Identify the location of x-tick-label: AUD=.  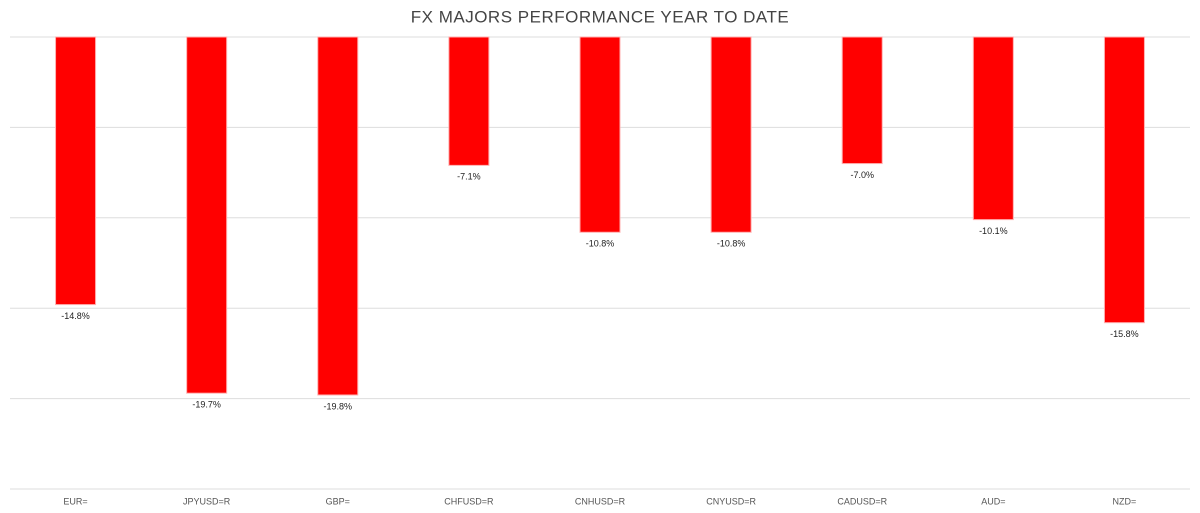
(993, 501).